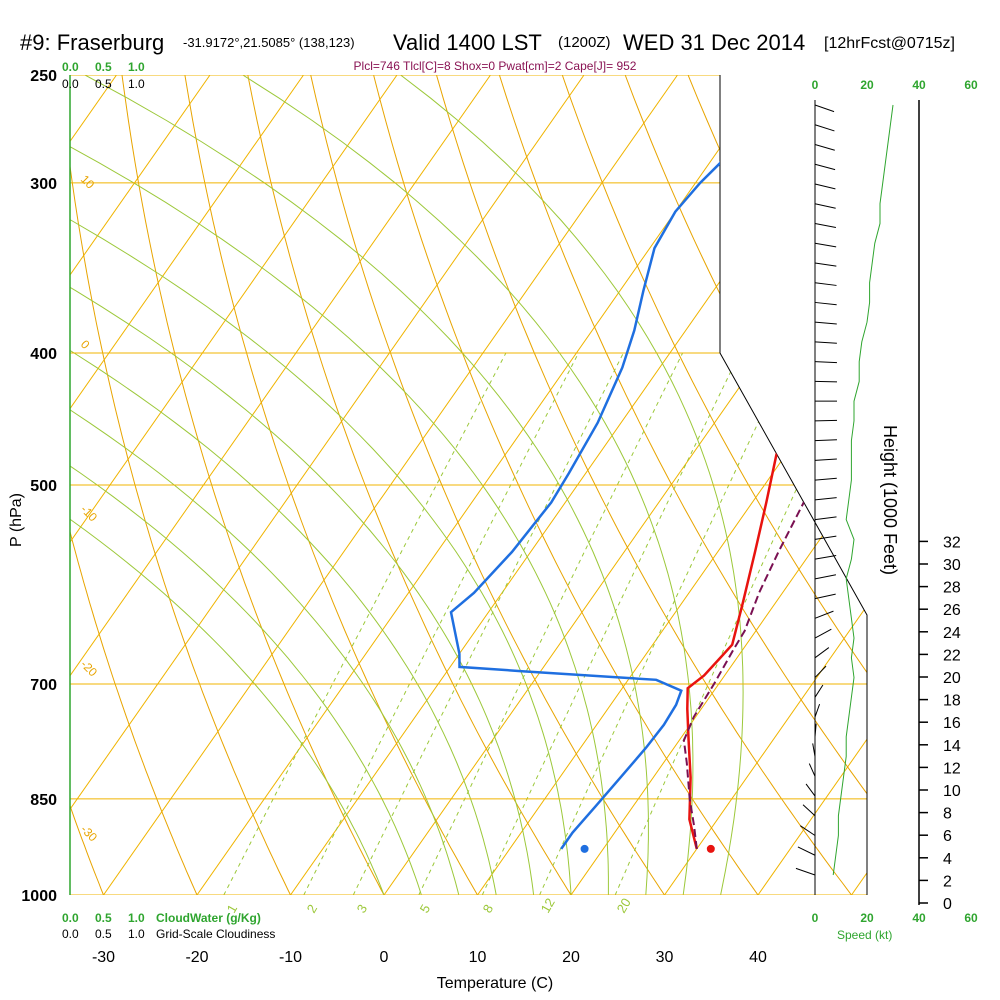  Describe the element at coordinates (548, 905) in the screenshot. I see `mixing-ratio-label: 12` at that location.